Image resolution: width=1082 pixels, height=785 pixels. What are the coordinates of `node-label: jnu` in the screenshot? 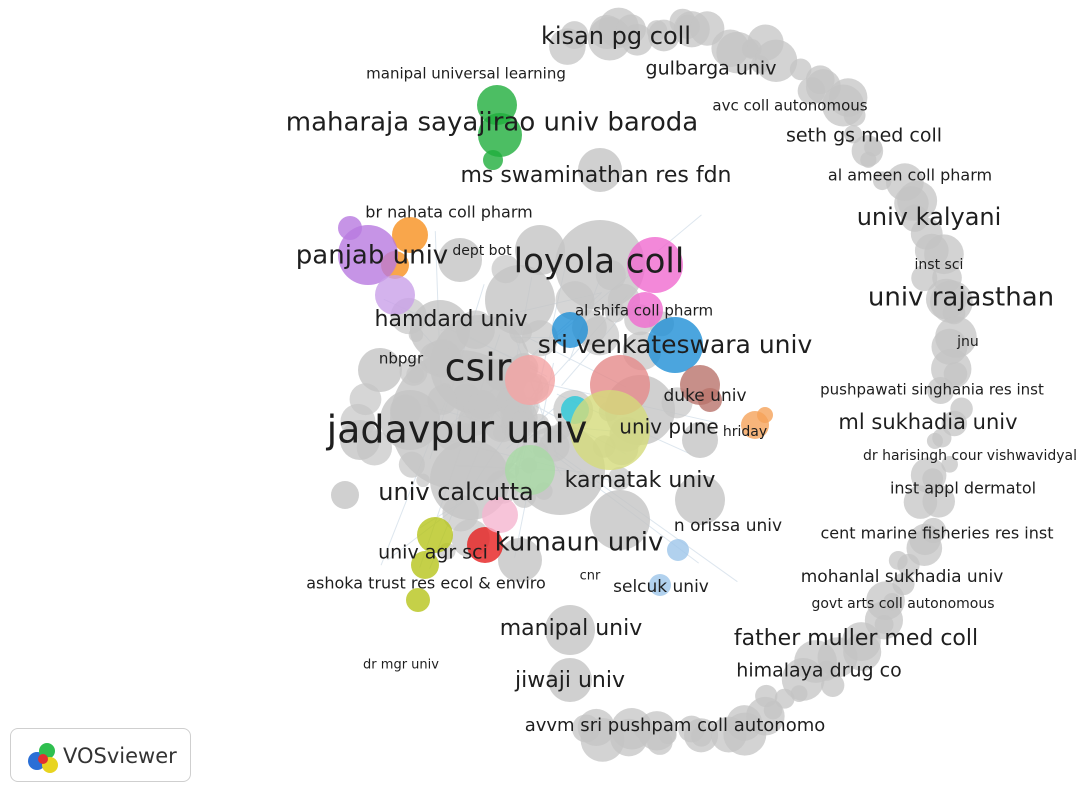 It's located at (967, 342).